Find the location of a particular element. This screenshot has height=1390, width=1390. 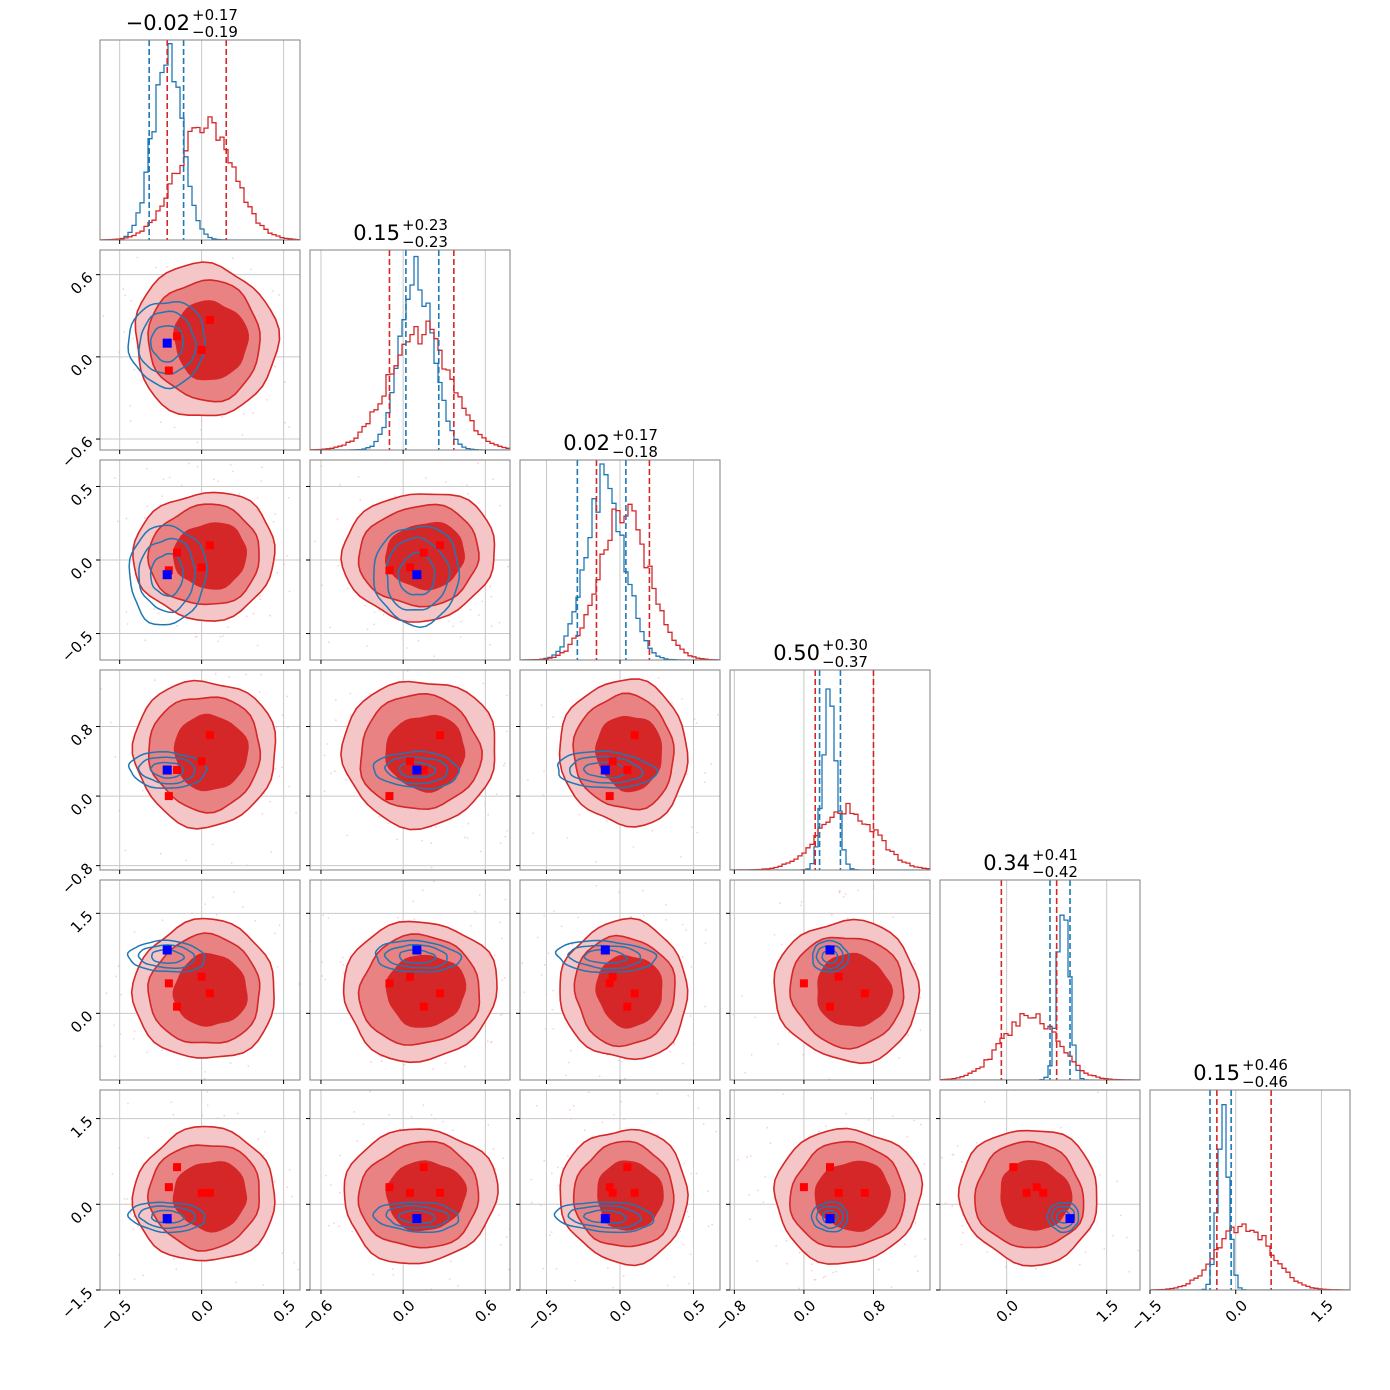

x-tick-label: 0.0 is located at coordinates (621, 1311).